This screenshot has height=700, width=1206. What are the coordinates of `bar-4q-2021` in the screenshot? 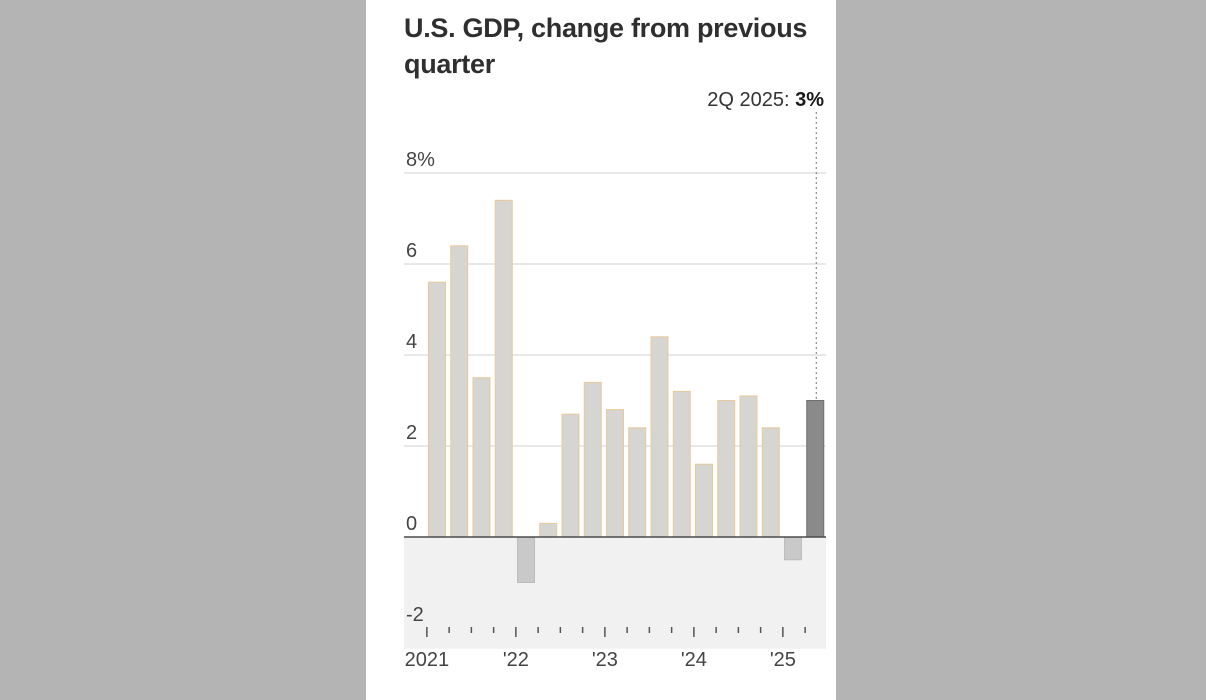 It's located at (503, 368).